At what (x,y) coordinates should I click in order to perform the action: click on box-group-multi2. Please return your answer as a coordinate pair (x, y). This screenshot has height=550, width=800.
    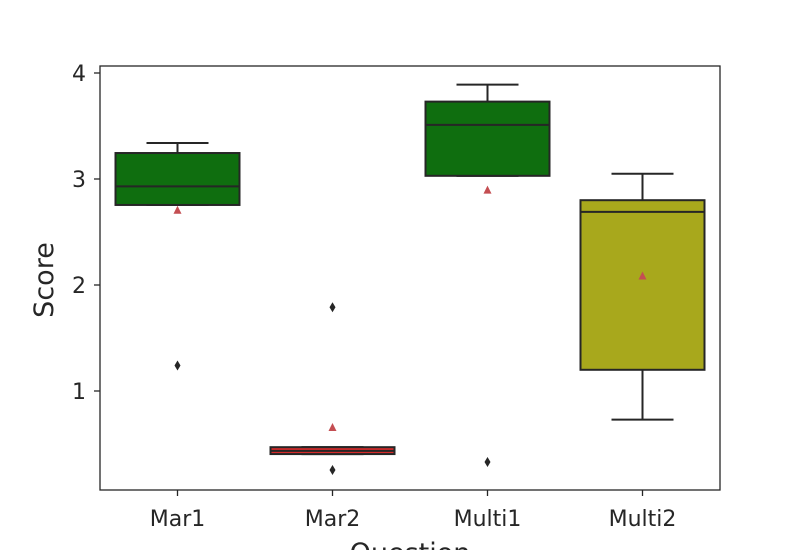
    Looking at the image, I should click on (642, 296).